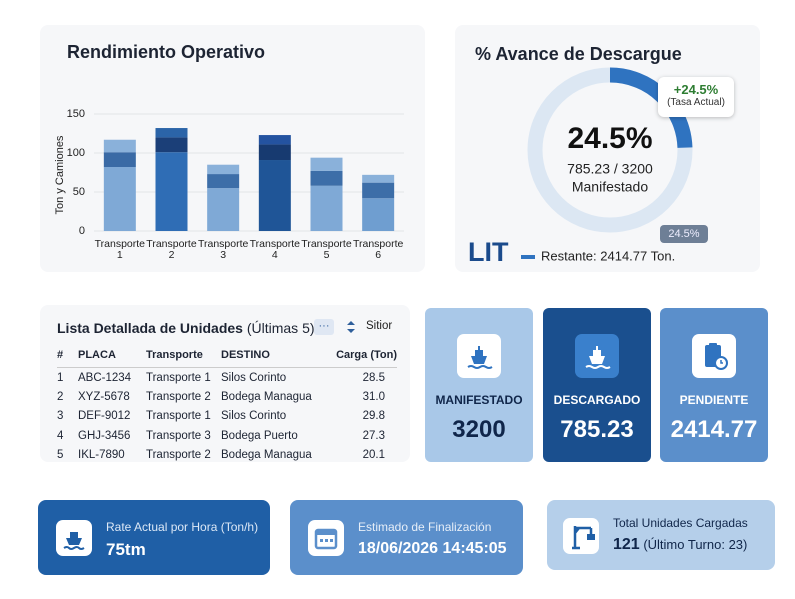  What do you see at coordinates (105, 377) in the screenshot?
I see `table-cell: ABC-1234` at bounding box center [105, 377].